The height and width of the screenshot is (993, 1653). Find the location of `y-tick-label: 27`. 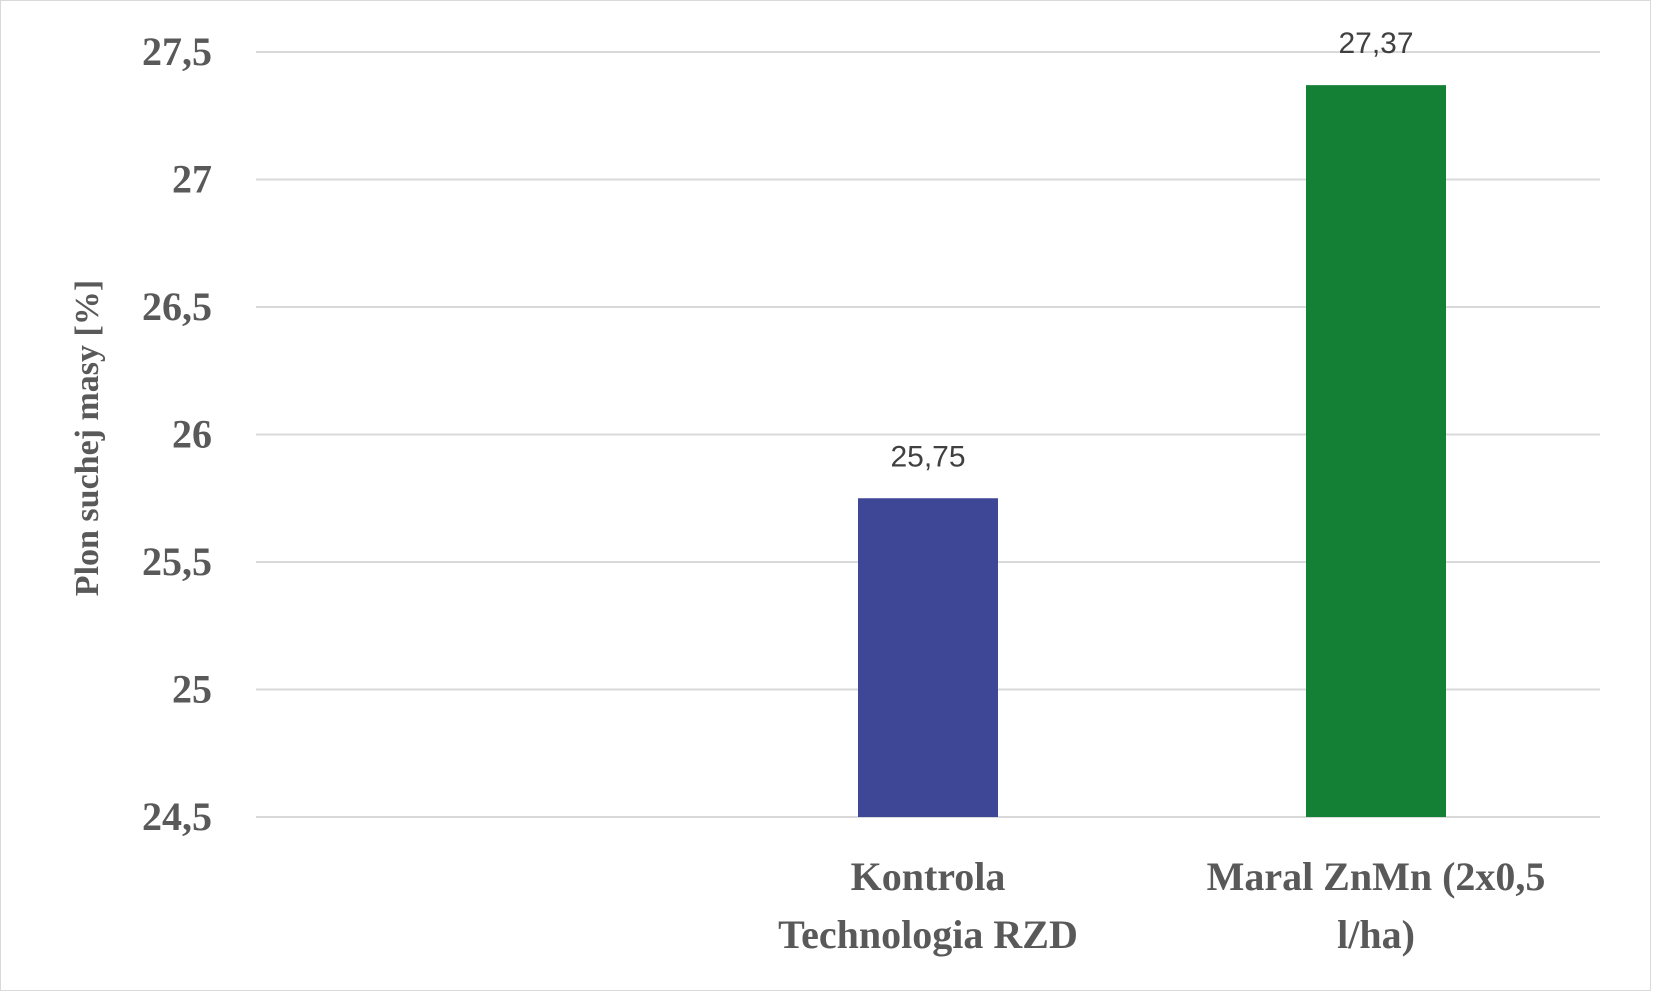

y-tick-label: 27 is located at coordinates (192, 179).